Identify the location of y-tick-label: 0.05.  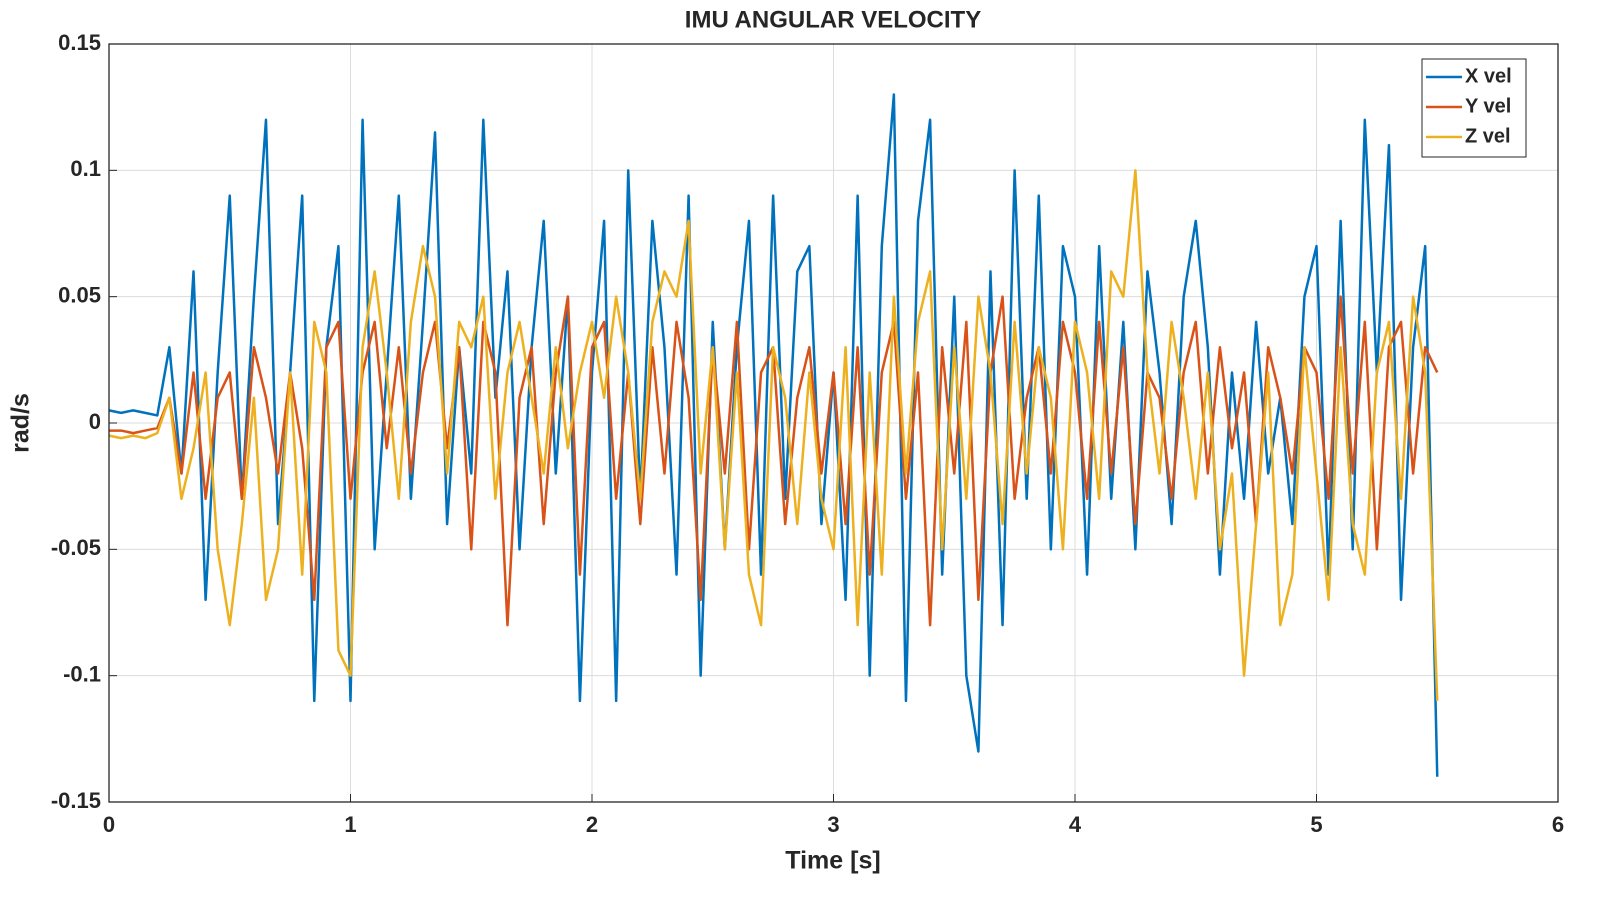
(79, 294).